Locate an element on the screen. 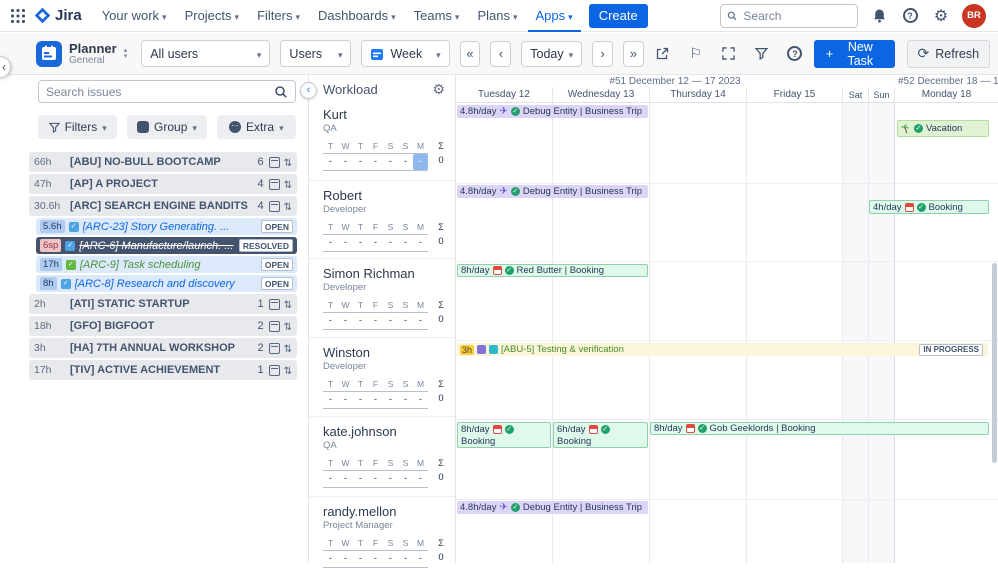 The height and width of the screenshot is (568, 998). project-row: 47h [AP] A PROJECT 4 is located at coordinates (163, 184).